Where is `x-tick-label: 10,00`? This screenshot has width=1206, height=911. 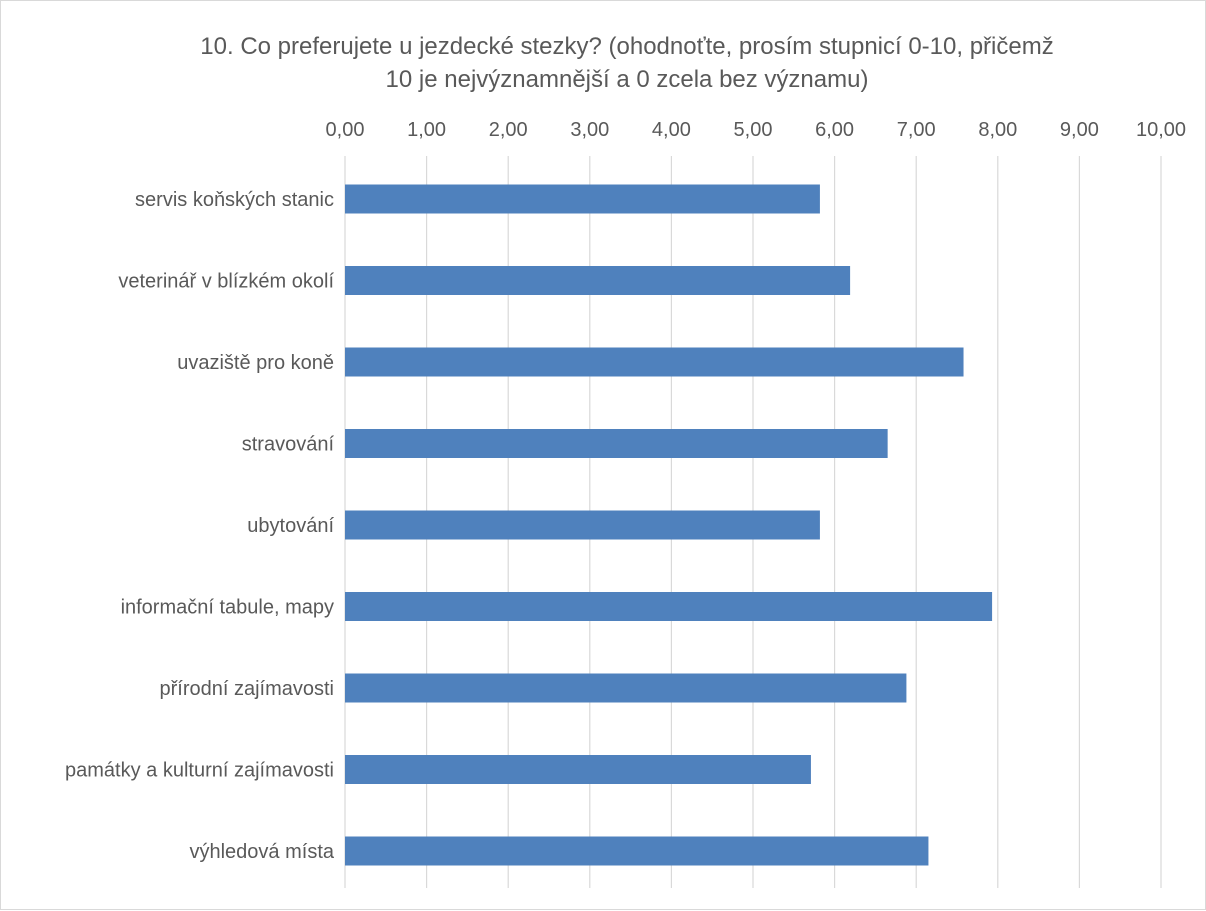 x-tick-label: 10,00 is located at coordinates (1161, 130).